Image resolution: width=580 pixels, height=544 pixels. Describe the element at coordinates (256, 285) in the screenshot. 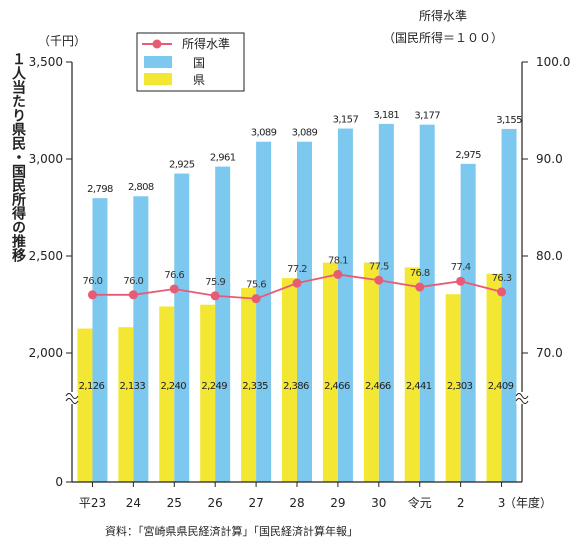

I see `level-label-4: 75.6` at that location.